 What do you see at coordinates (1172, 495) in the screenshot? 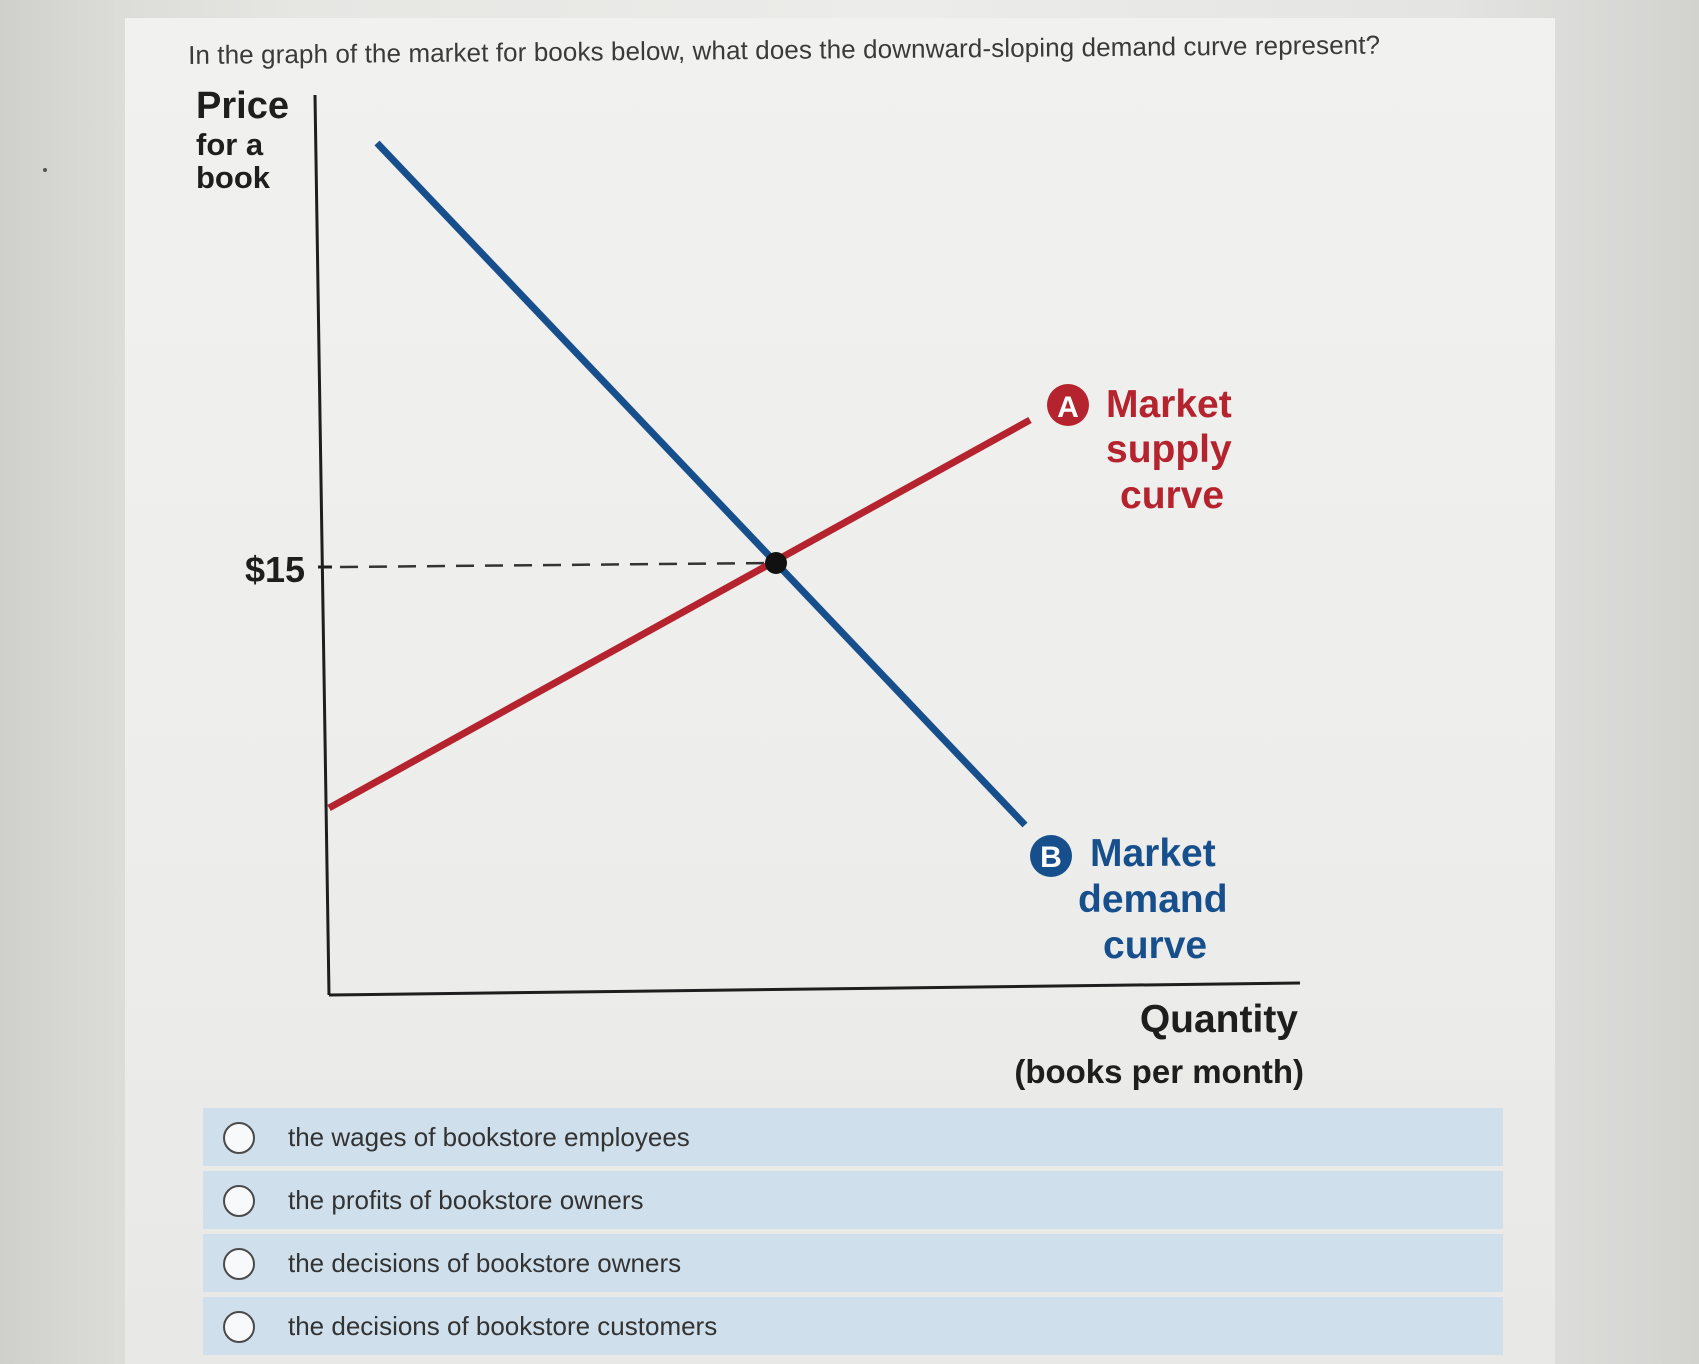
I see `supply-label-line3: curve` at bounding box center [1172, 495].